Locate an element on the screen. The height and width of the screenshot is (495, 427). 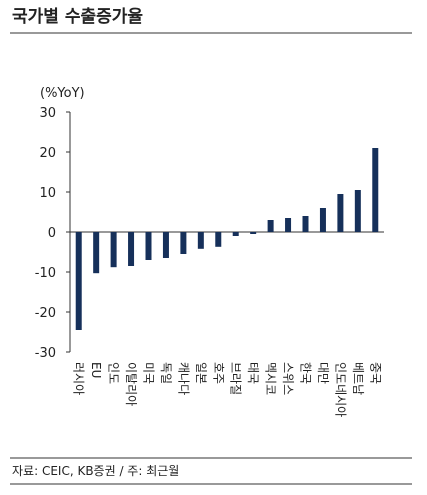
x-tick-label: 이탈리아 is located at coordinates (131, 384).